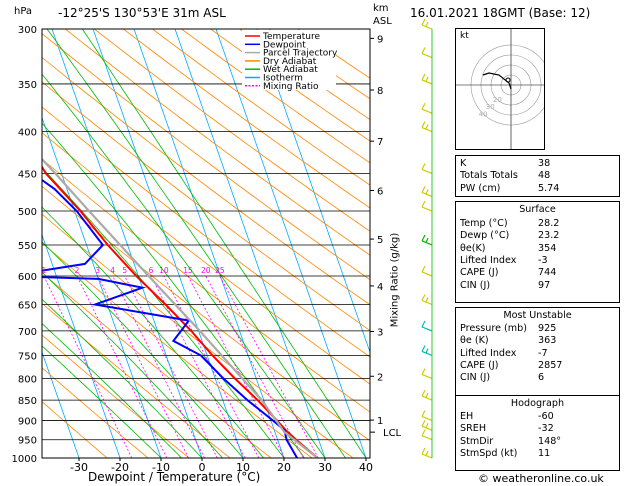  I want to click on index-key: K, so click(463, 163).